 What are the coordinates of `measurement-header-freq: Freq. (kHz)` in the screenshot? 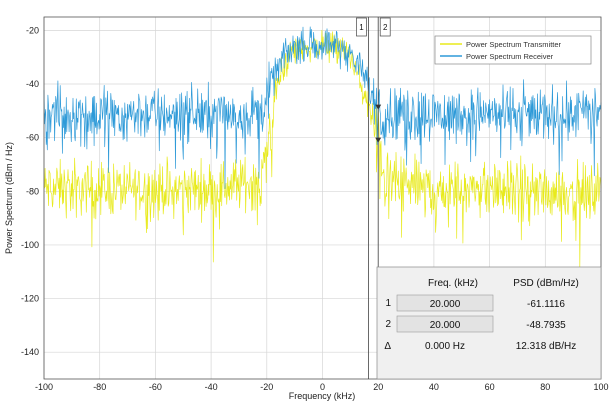 It's located at (453, 283).